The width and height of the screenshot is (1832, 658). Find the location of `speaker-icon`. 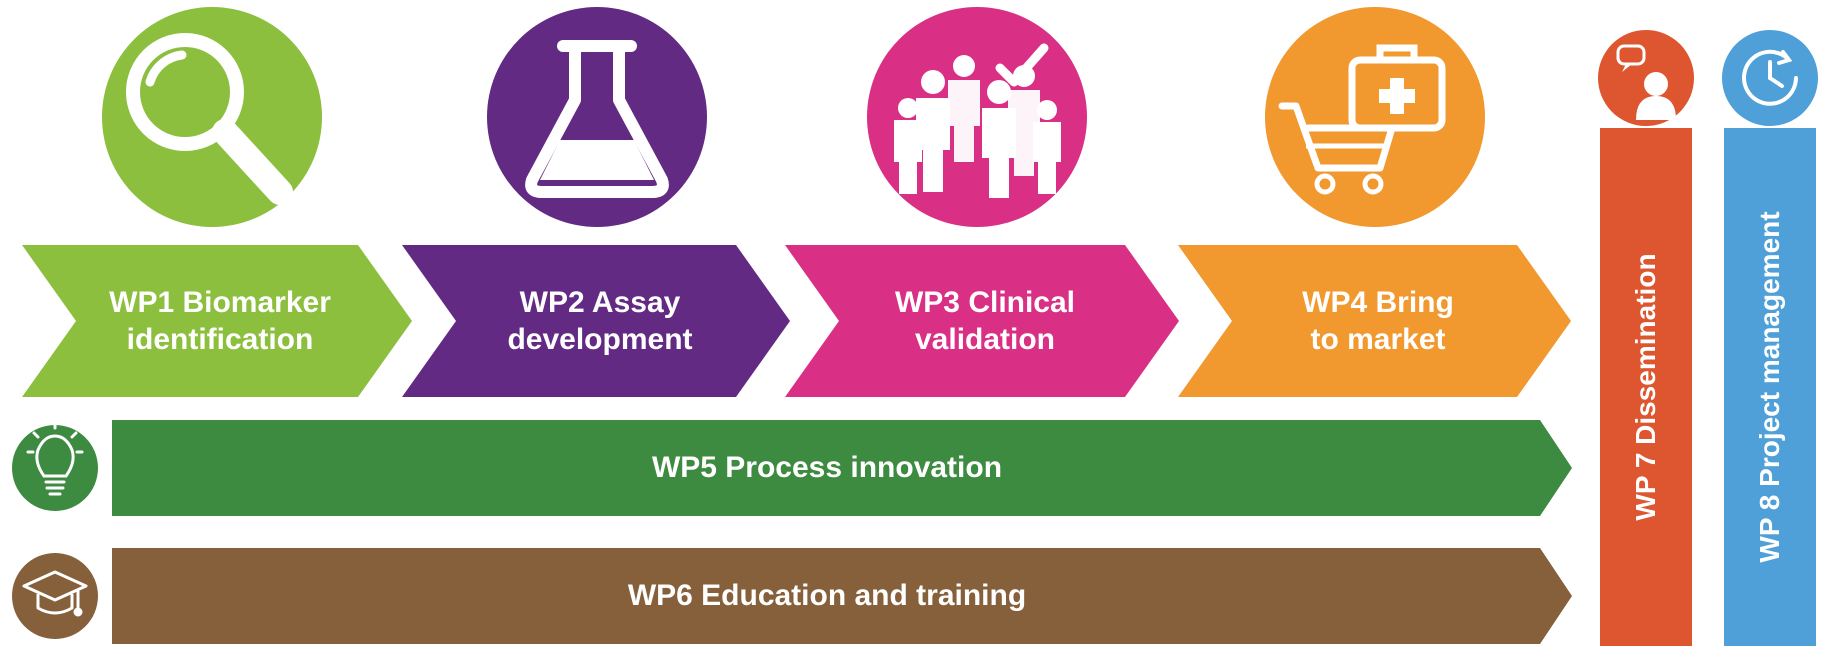

speaker-icon is located at coordinates (1646, 82).